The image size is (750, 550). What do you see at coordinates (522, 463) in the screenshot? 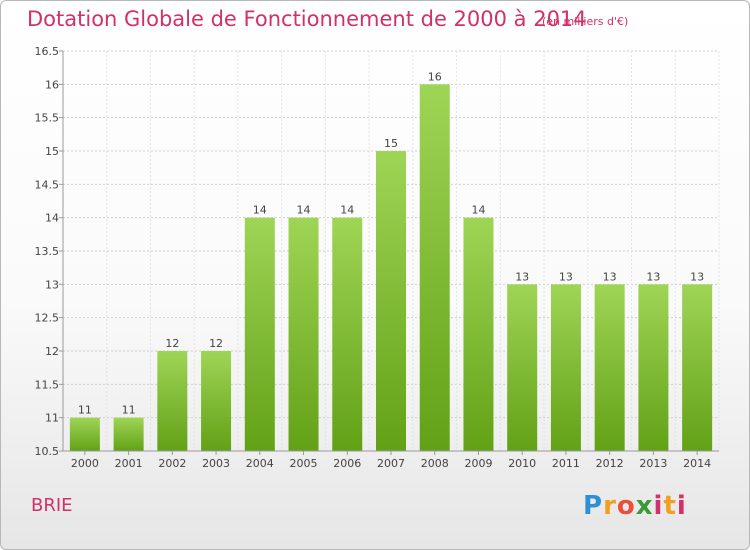
I see `x-tick-label: 2010` at bounding box center [522, 463].